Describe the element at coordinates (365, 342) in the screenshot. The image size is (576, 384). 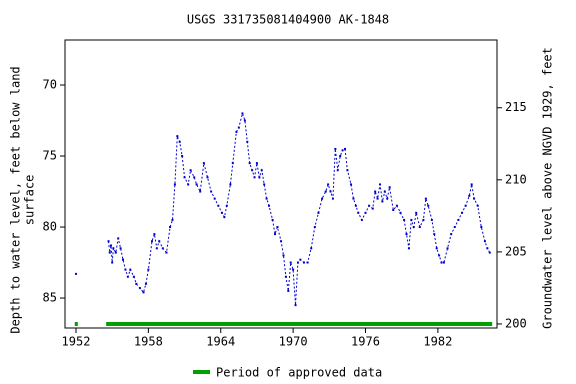
I see `x-tick-label: 1976` at that location.